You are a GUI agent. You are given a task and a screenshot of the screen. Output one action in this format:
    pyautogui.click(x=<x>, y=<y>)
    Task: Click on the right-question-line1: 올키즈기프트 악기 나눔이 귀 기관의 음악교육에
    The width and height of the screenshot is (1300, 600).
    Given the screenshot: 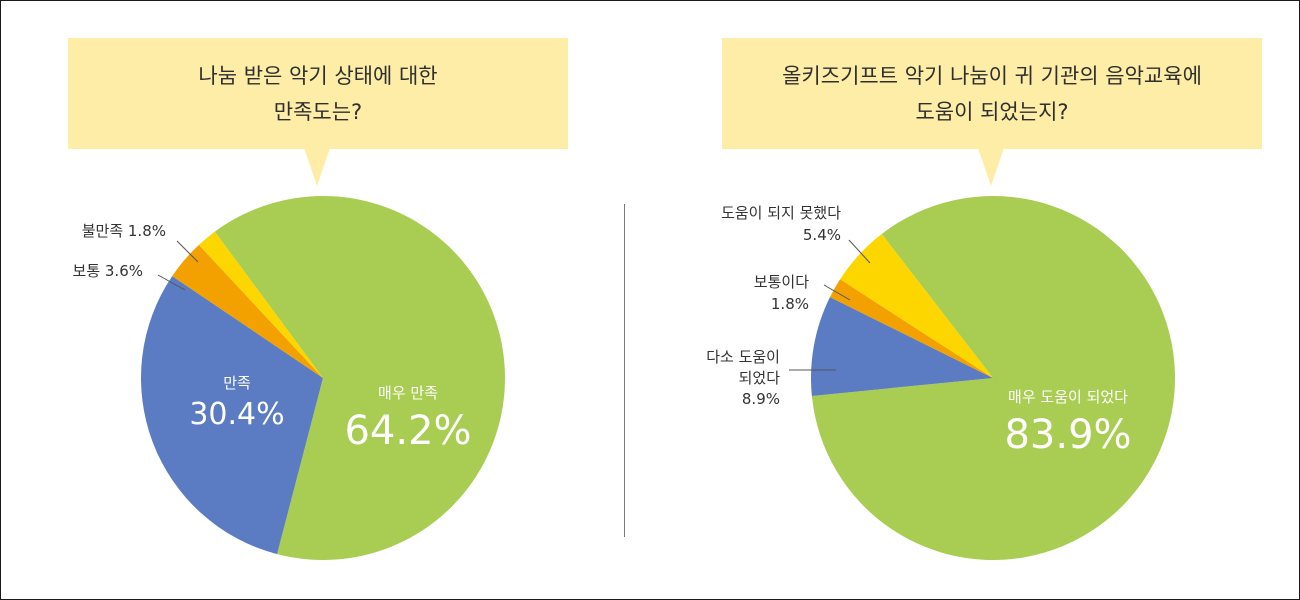 What is the action you would take?
    pyautogui.click(x=992, y=75)
    